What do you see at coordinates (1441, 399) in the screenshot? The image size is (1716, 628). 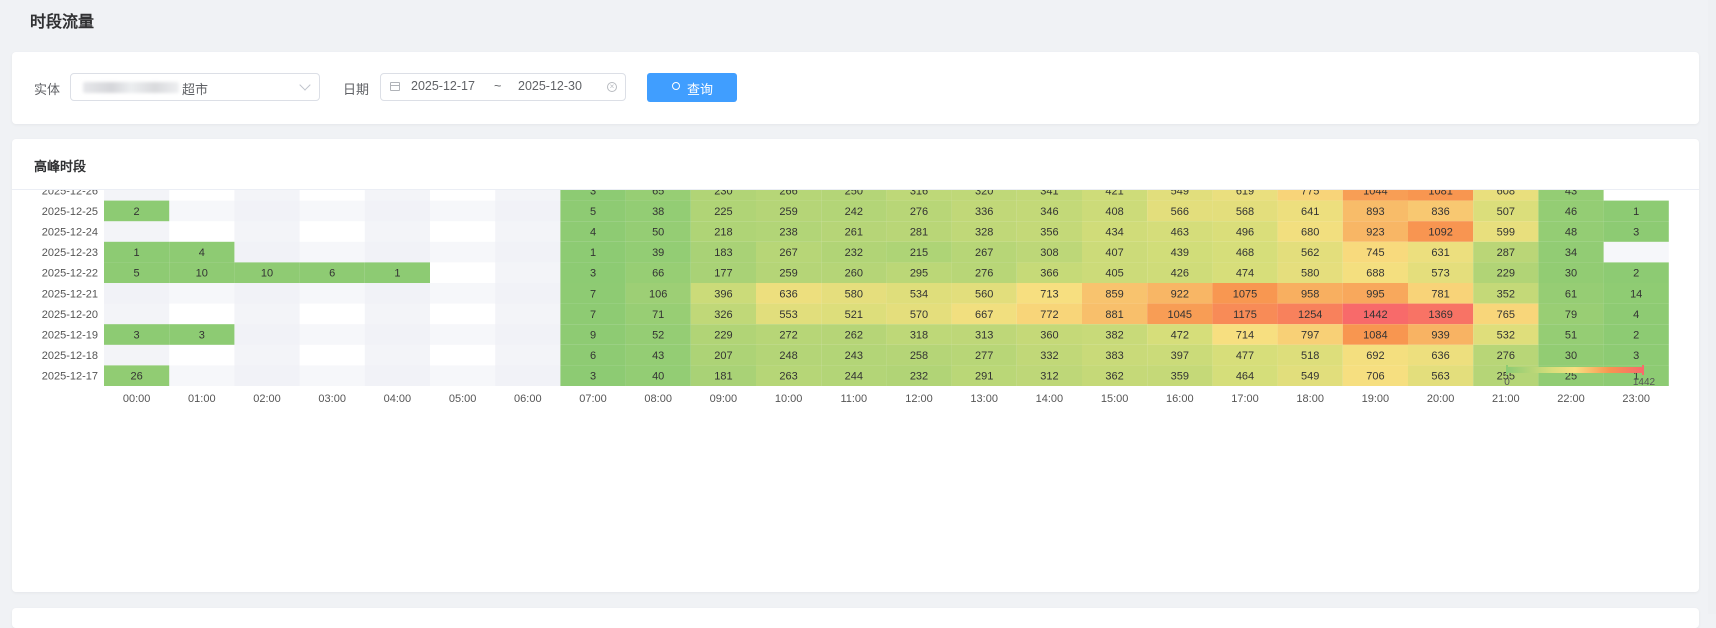 I see `x-axis-label: 20:00` at bounding box center [1441, 399].